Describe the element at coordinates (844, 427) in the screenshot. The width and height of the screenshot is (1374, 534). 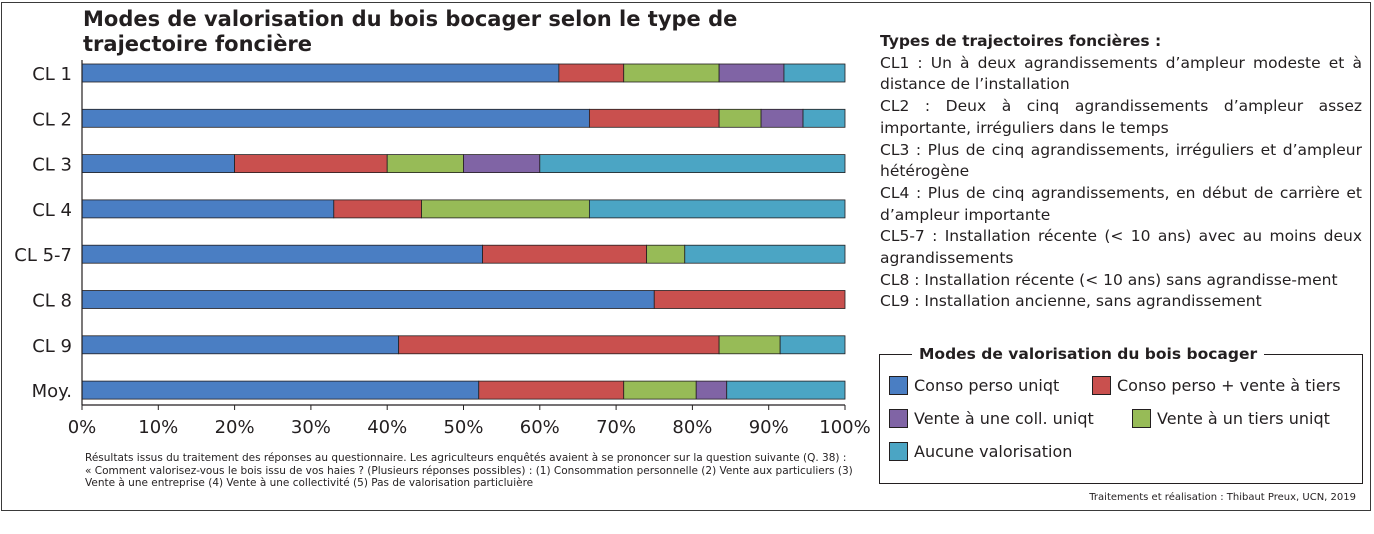
I see `x-tick-label: 100%` at that location.